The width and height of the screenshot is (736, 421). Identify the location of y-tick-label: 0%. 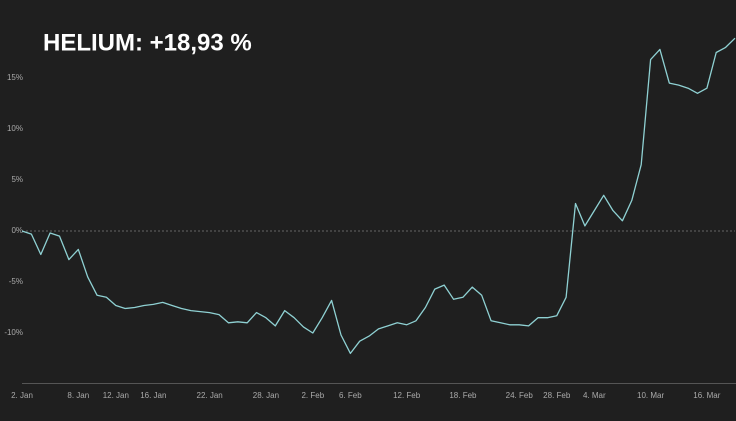
(17, 230).